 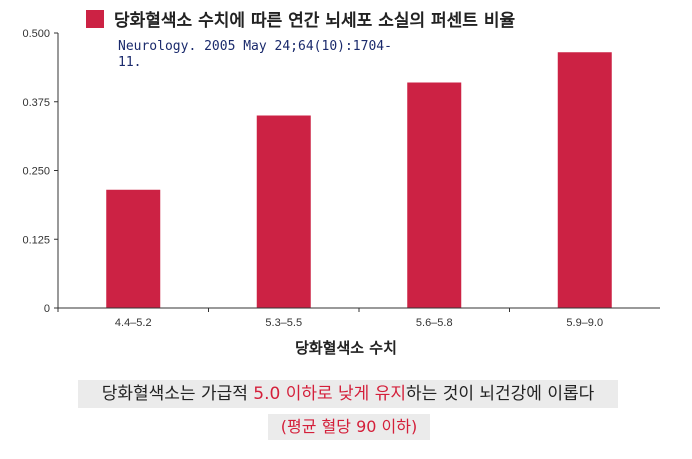 I want to click on caption-main: 당화혈색소는 가급적 5.0 이하로 낮게 유지하는 것이 뇌건강에 이롭다, so click(x=348, y=394).